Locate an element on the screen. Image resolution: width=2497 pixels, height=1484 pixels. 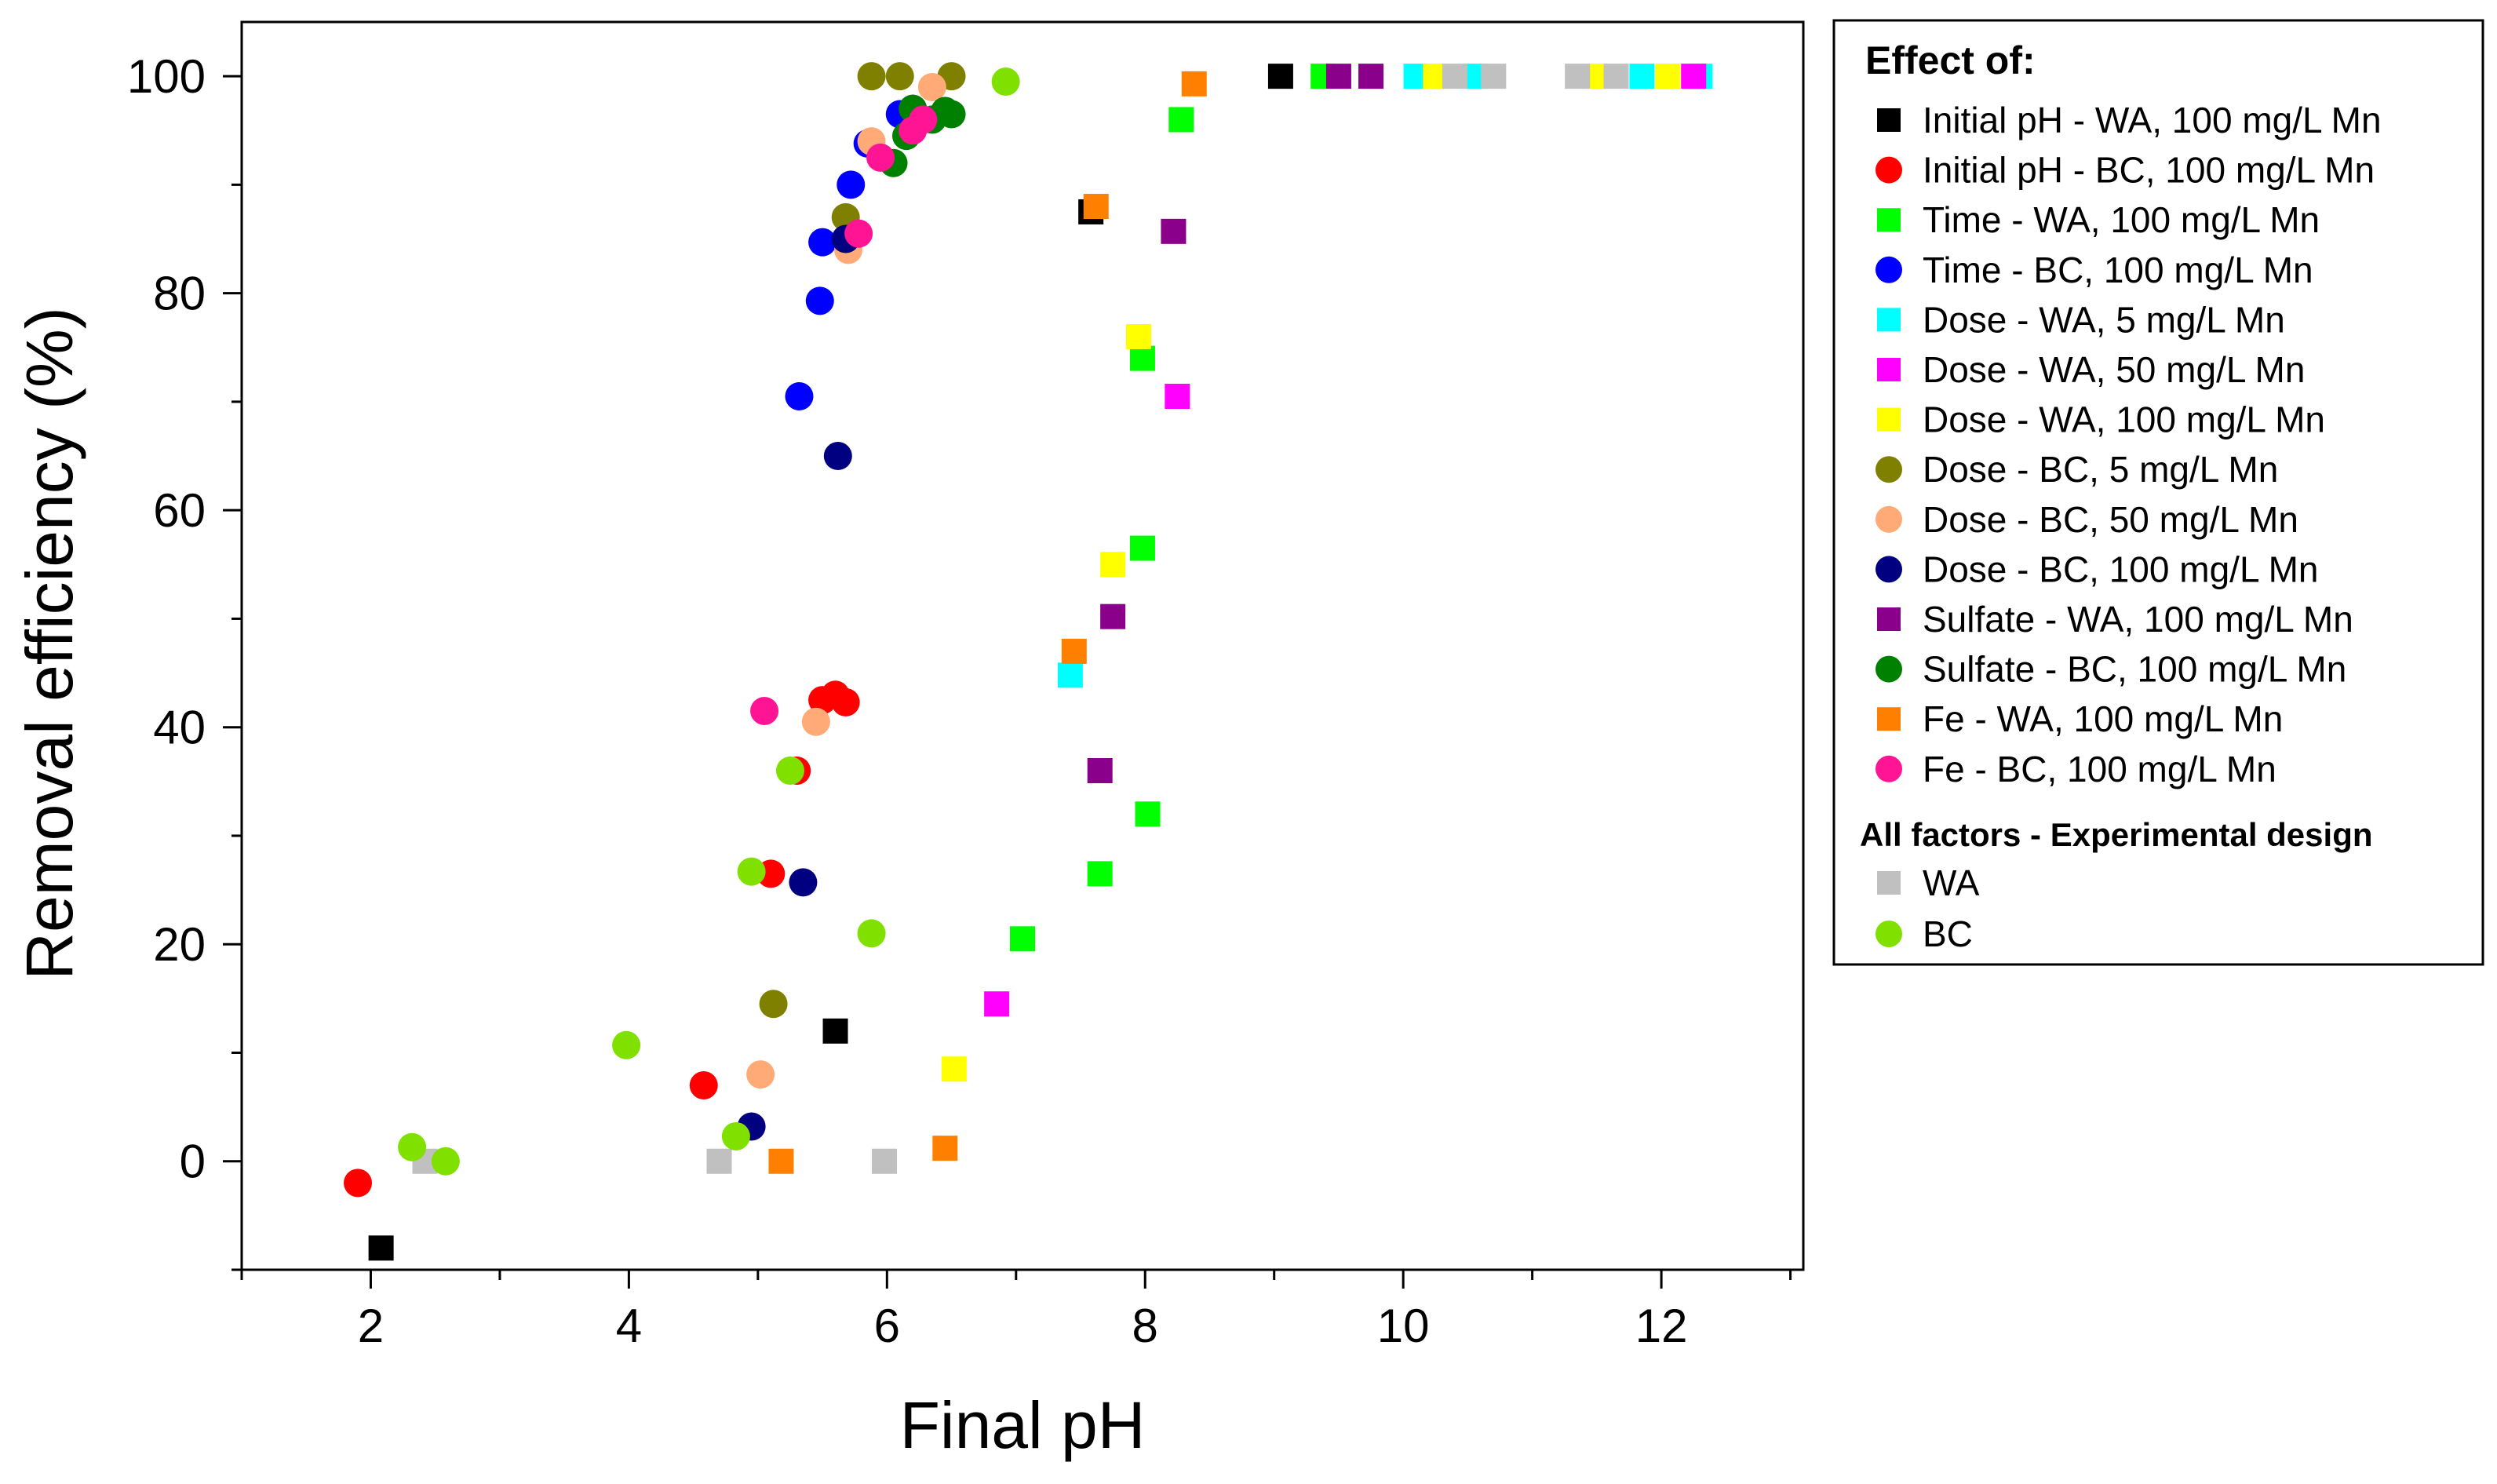
legend-label: Dose - WA, 50 mg/L Mn is located at coordinates (2114, 369).